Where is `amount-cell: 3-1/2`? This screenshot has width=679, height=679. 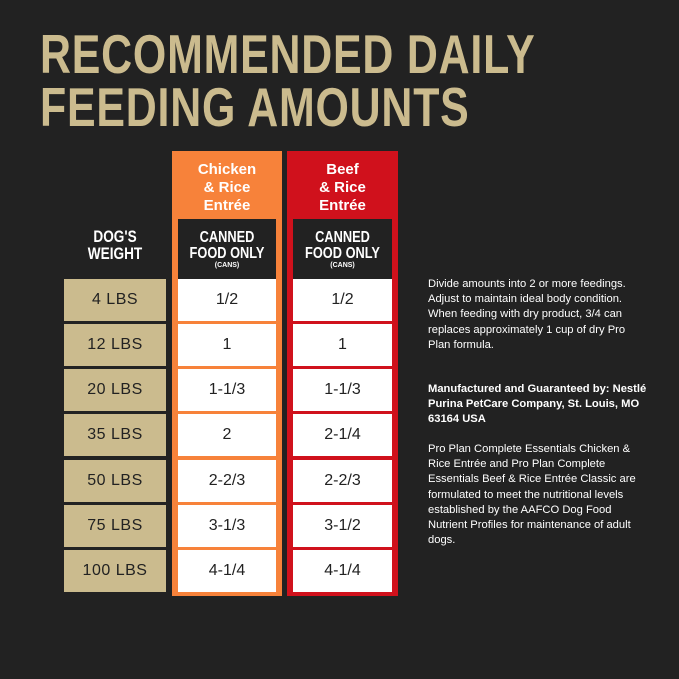 amount-cell: 3-1/2 is located at coordinates (342, 526).